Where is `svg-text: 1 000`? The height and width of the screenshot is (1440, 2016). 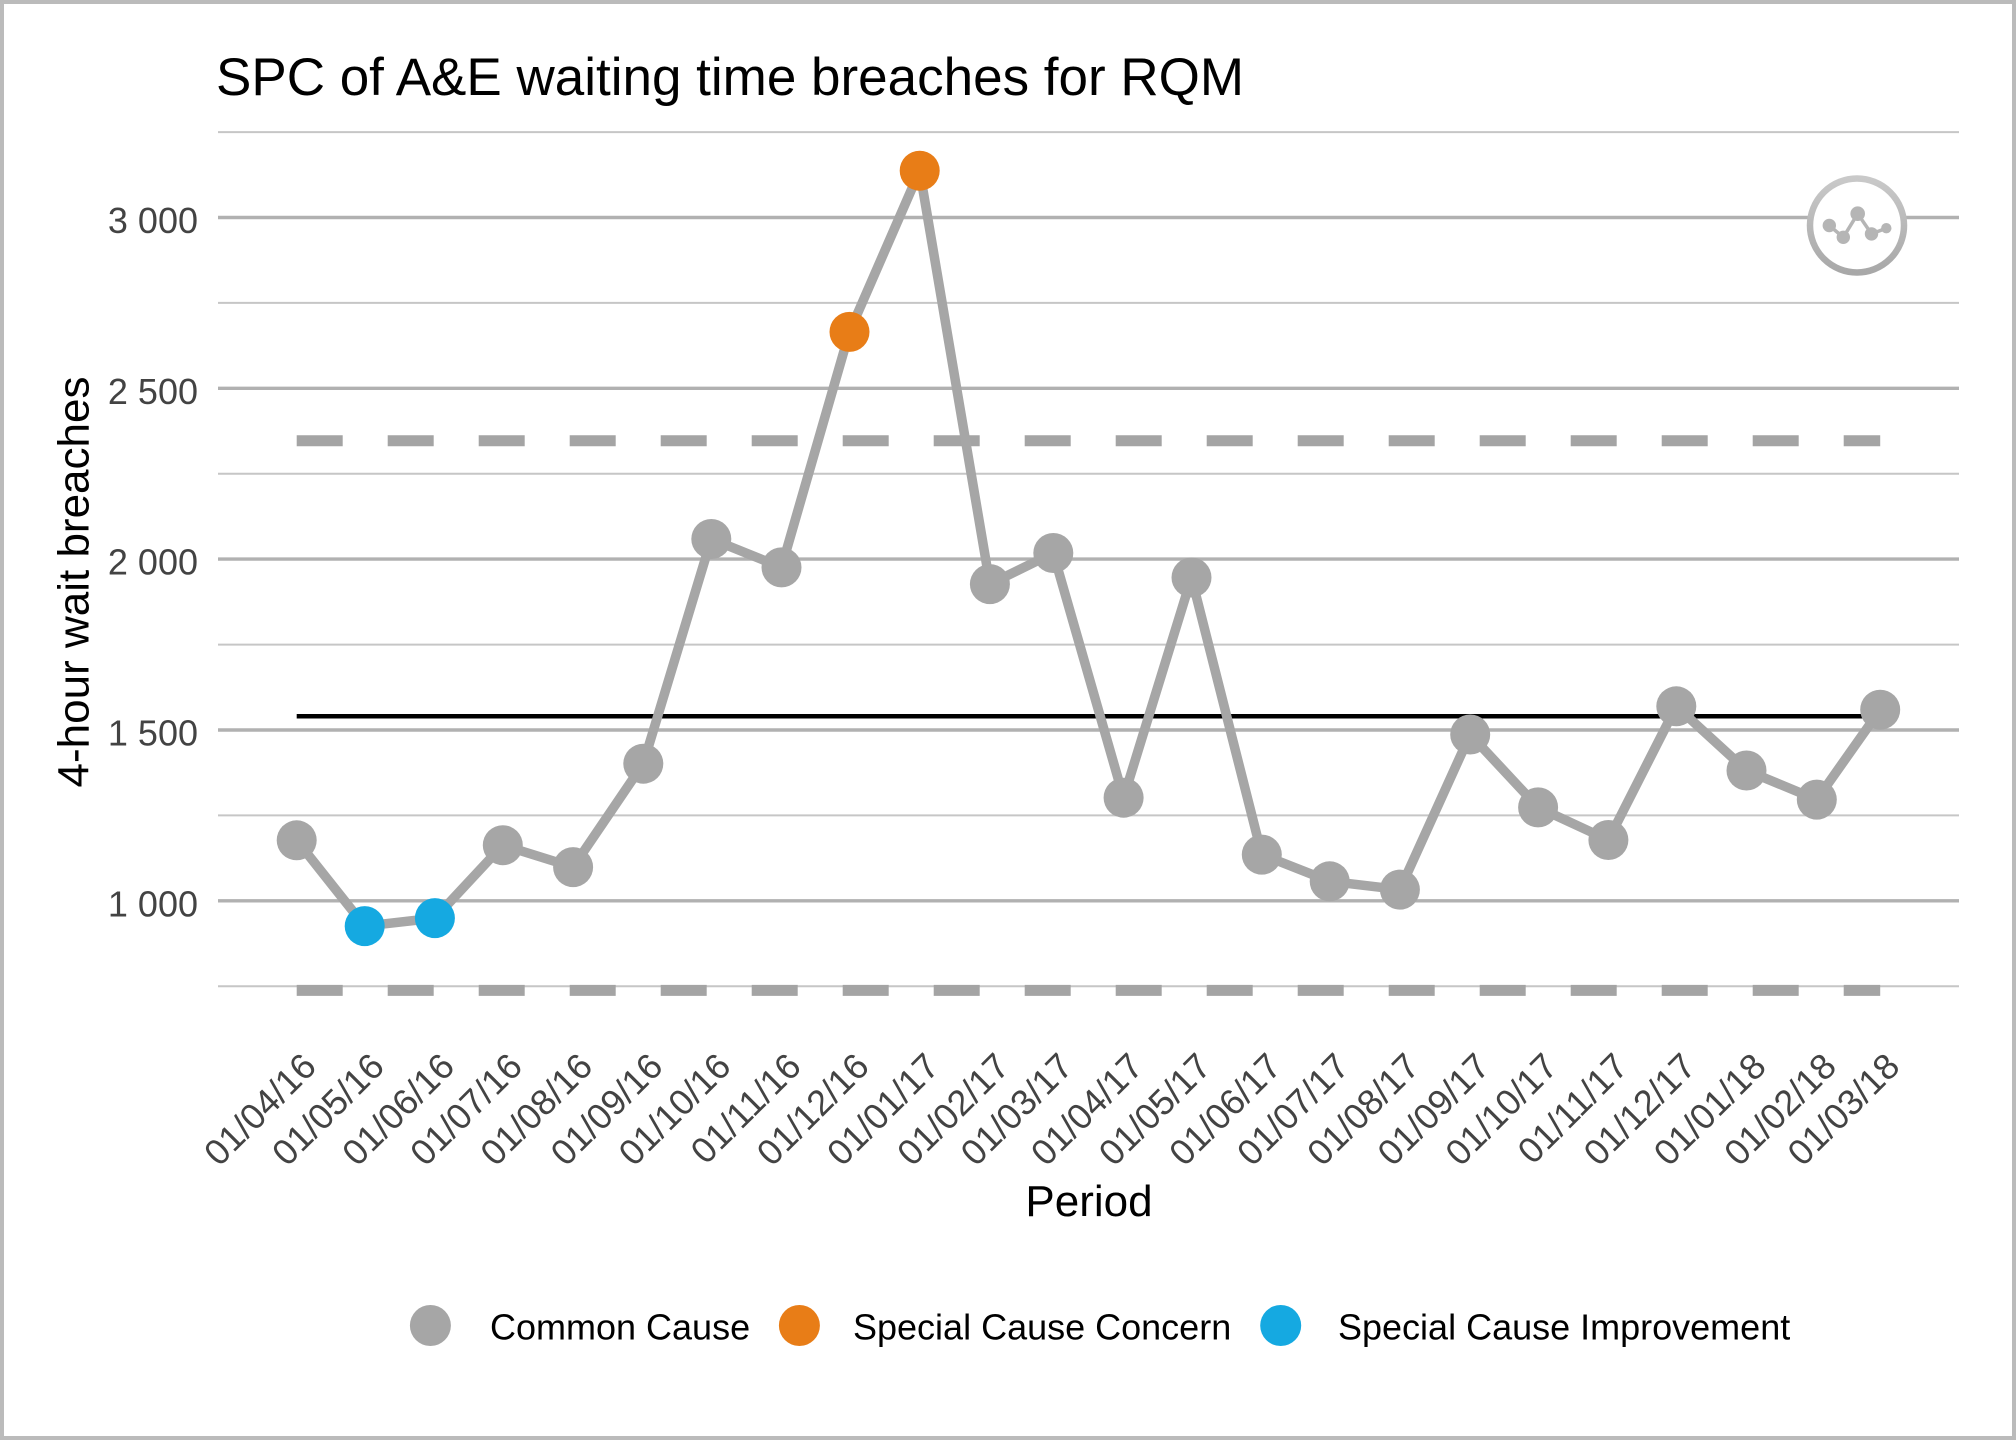 svg-text: 1 000 is located at coordinates (153, 903).